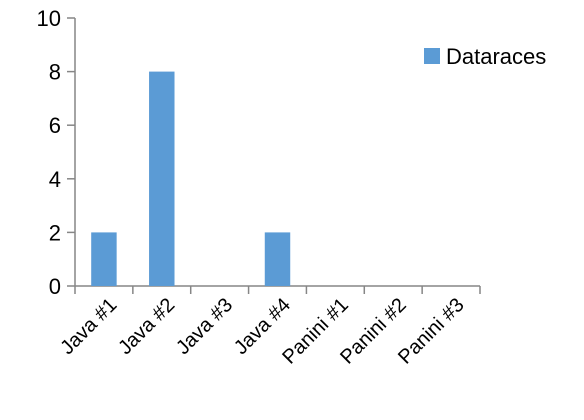 The width and height of the screenshot is (584, 420). Describe the element at coordinates (55, 286) in the screenshot. I see `y-tick-label: 0` at that location.